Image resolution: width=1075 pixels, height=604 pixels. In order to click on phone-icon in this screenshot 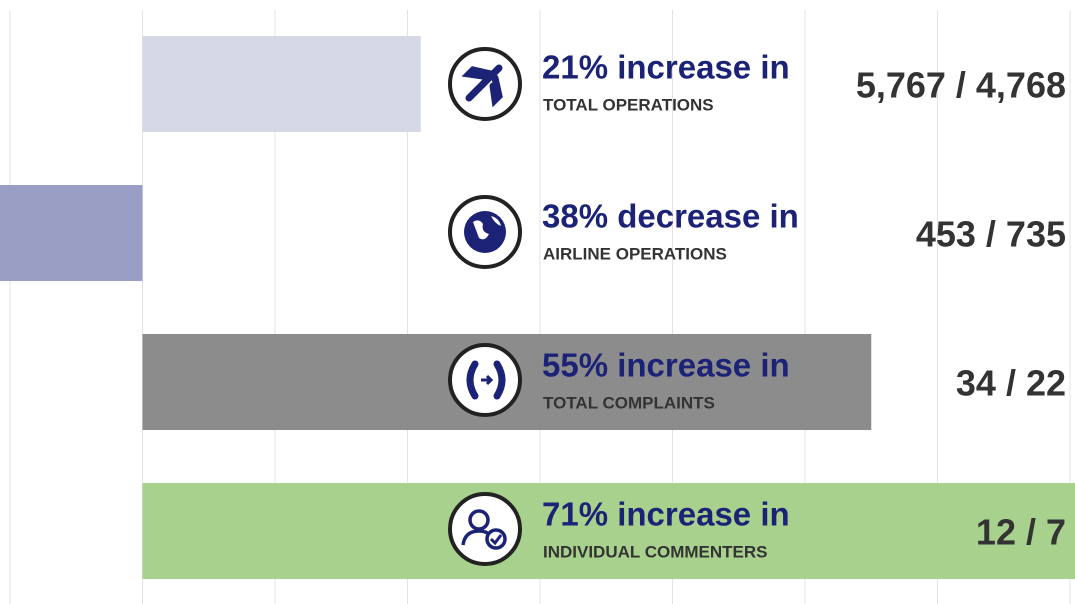, I will do `click(485, 380)`.